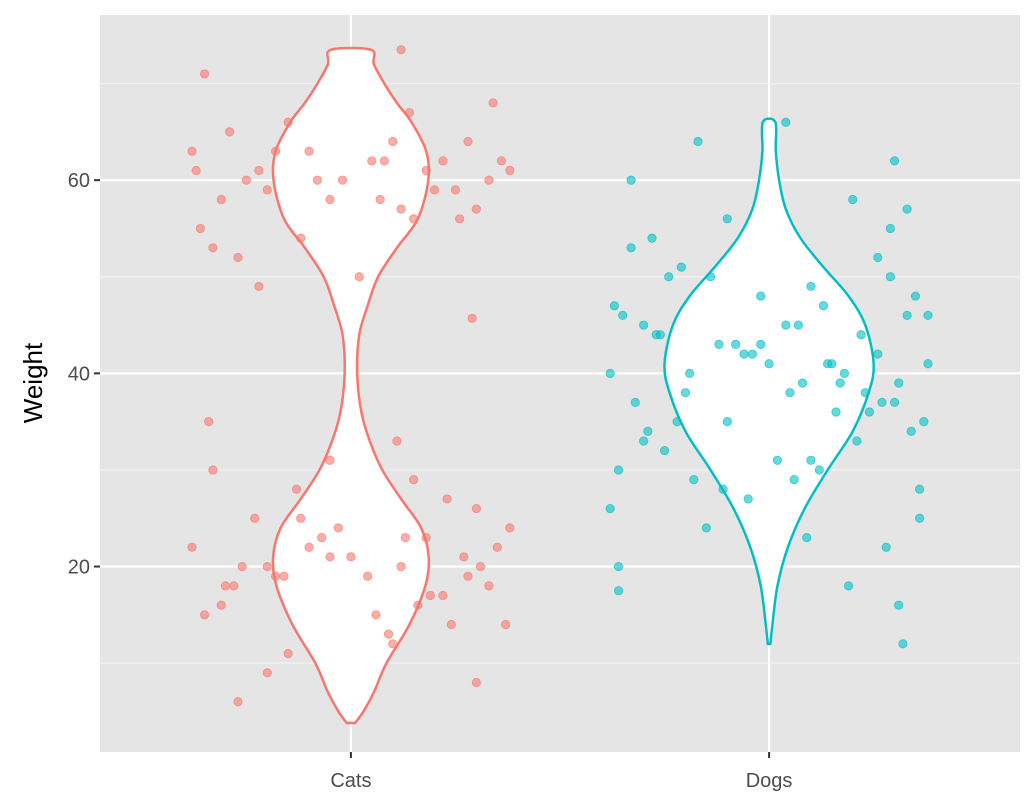 This screenshot has height=810, width=1036. I want to click on y-axis-title: Weight, so click(33, 382).